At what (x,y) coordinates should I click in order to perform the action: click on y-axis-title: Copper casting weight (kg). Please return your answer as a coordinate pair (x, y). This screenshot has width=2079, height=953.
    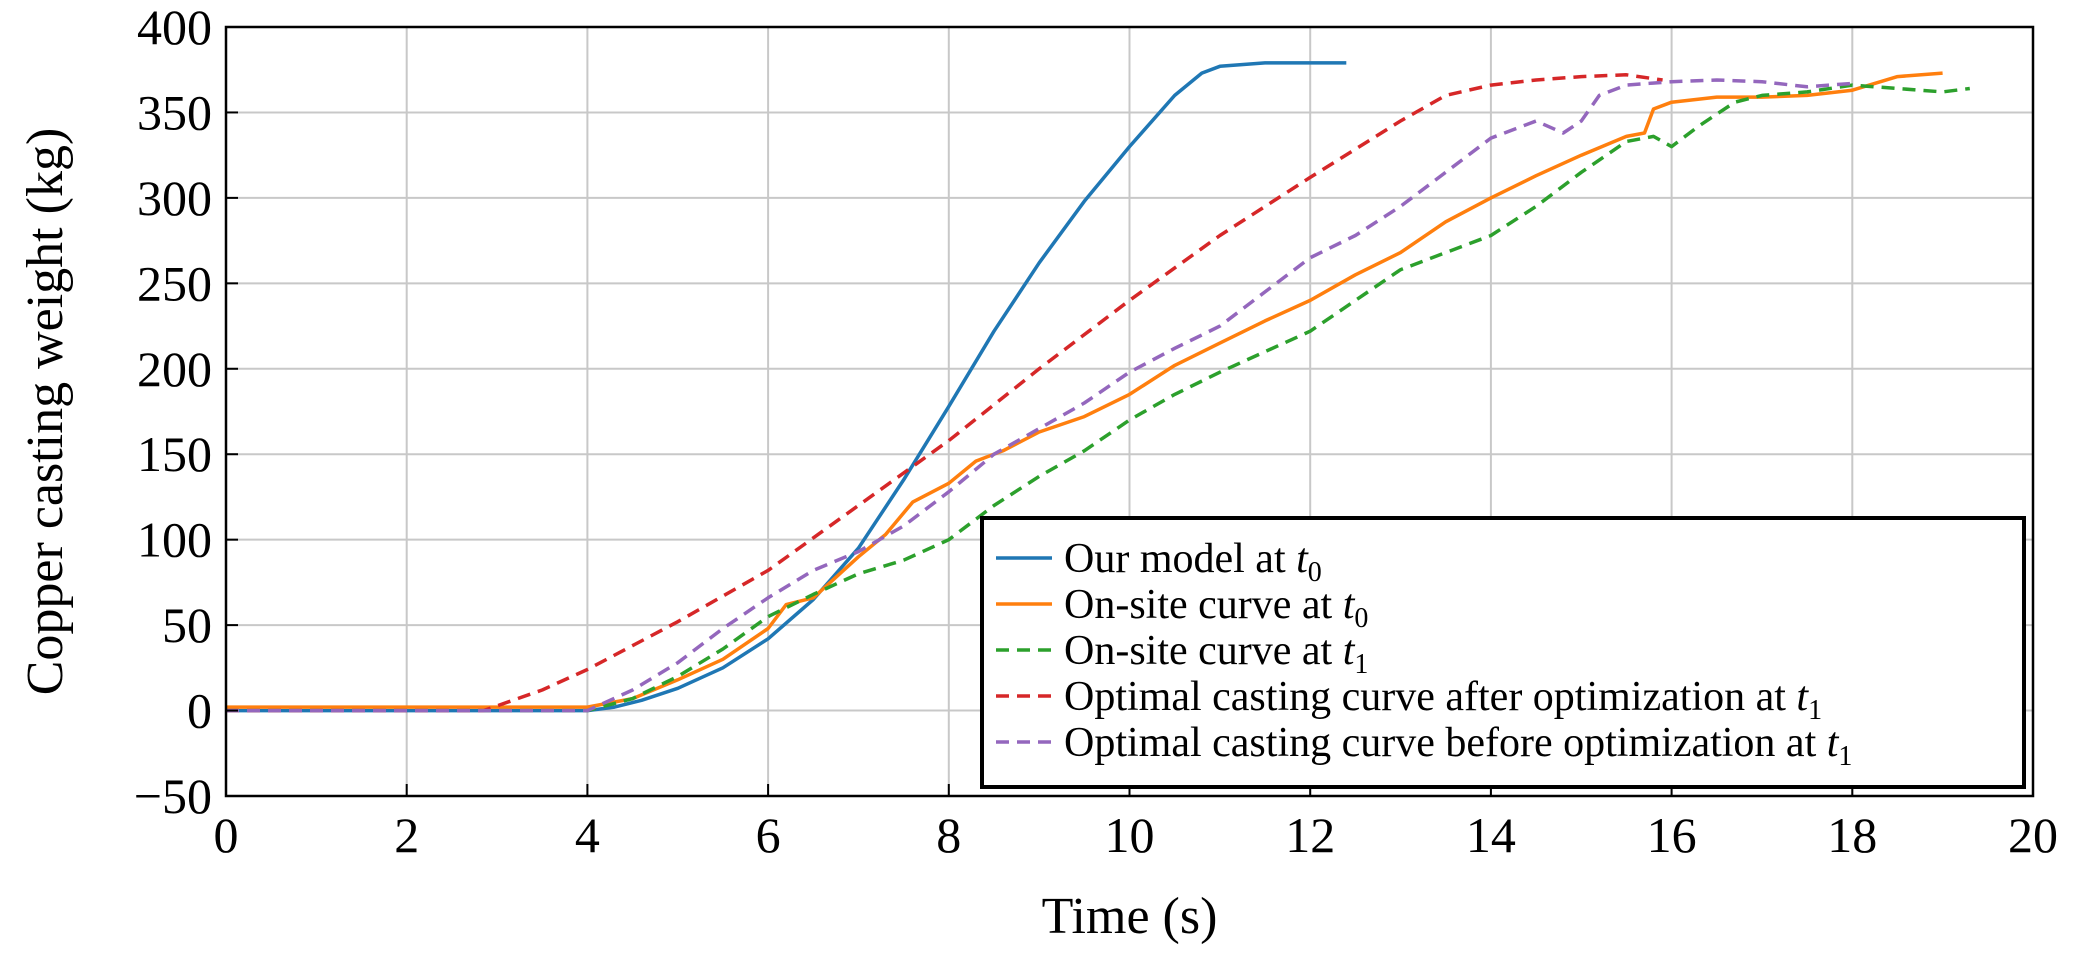
    Looking at the image, I should click on (45, 412).